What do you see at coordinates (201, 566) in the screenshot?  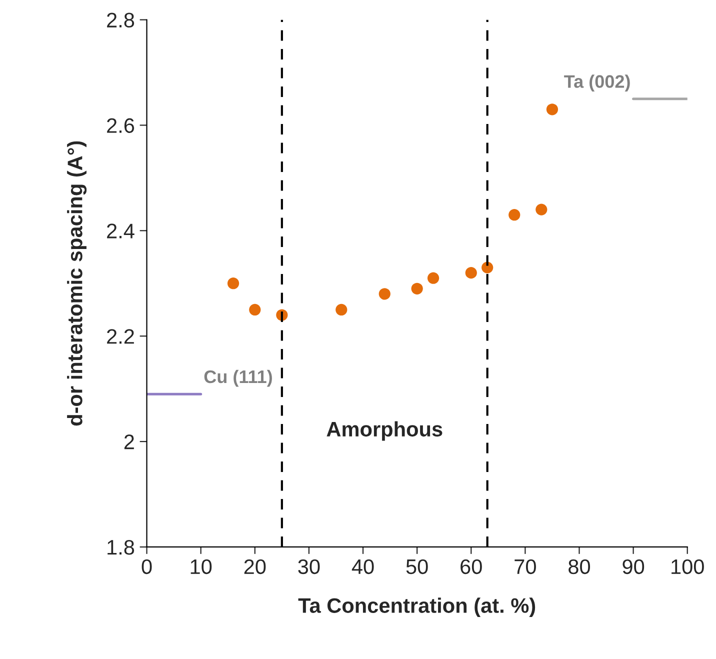 I see `x-tick-label: 10` at bounding box center [201, 566].